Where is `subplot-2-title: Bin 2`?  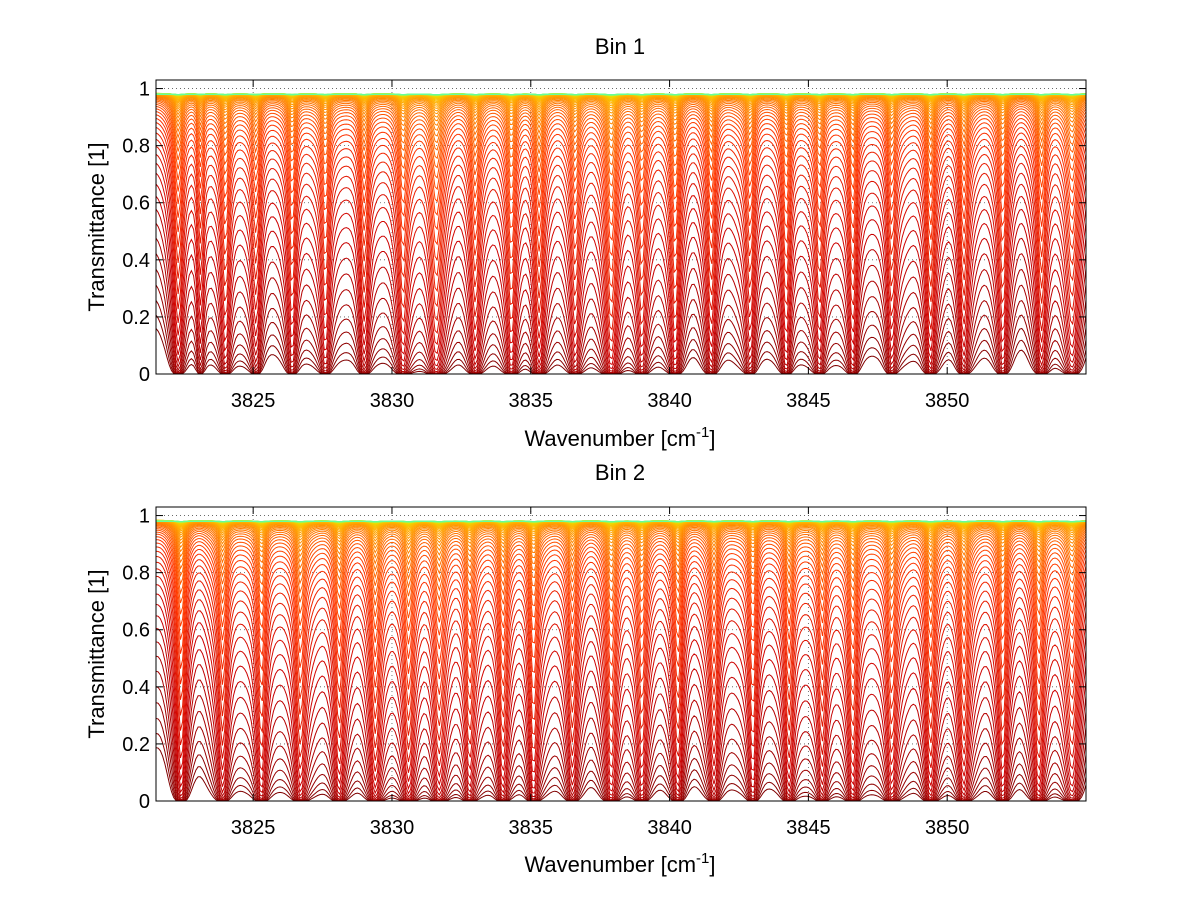 subplot-2-title: Bin 2 is located at coordinates (620, 472).